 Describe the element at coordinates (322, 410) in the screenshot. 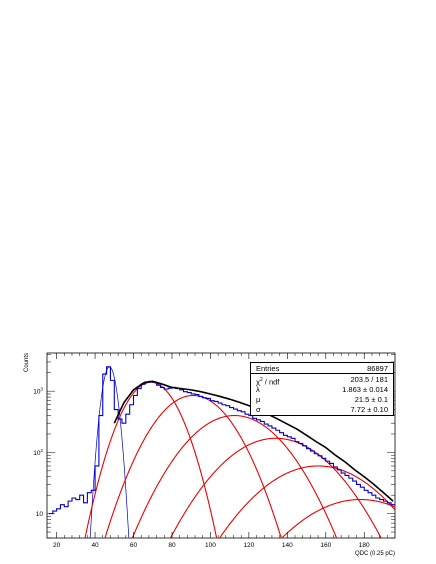

I see `stats-row: σ 7.72 ± 0.10` at that location.